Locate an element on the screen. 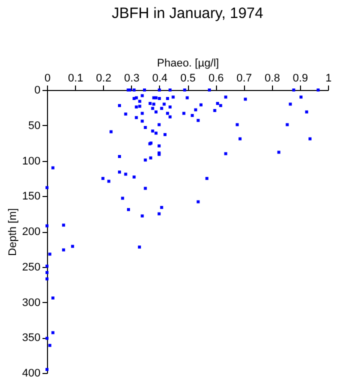  x-axis-title: Phaeo. [µg/l] is located at coordinates (188, 64).